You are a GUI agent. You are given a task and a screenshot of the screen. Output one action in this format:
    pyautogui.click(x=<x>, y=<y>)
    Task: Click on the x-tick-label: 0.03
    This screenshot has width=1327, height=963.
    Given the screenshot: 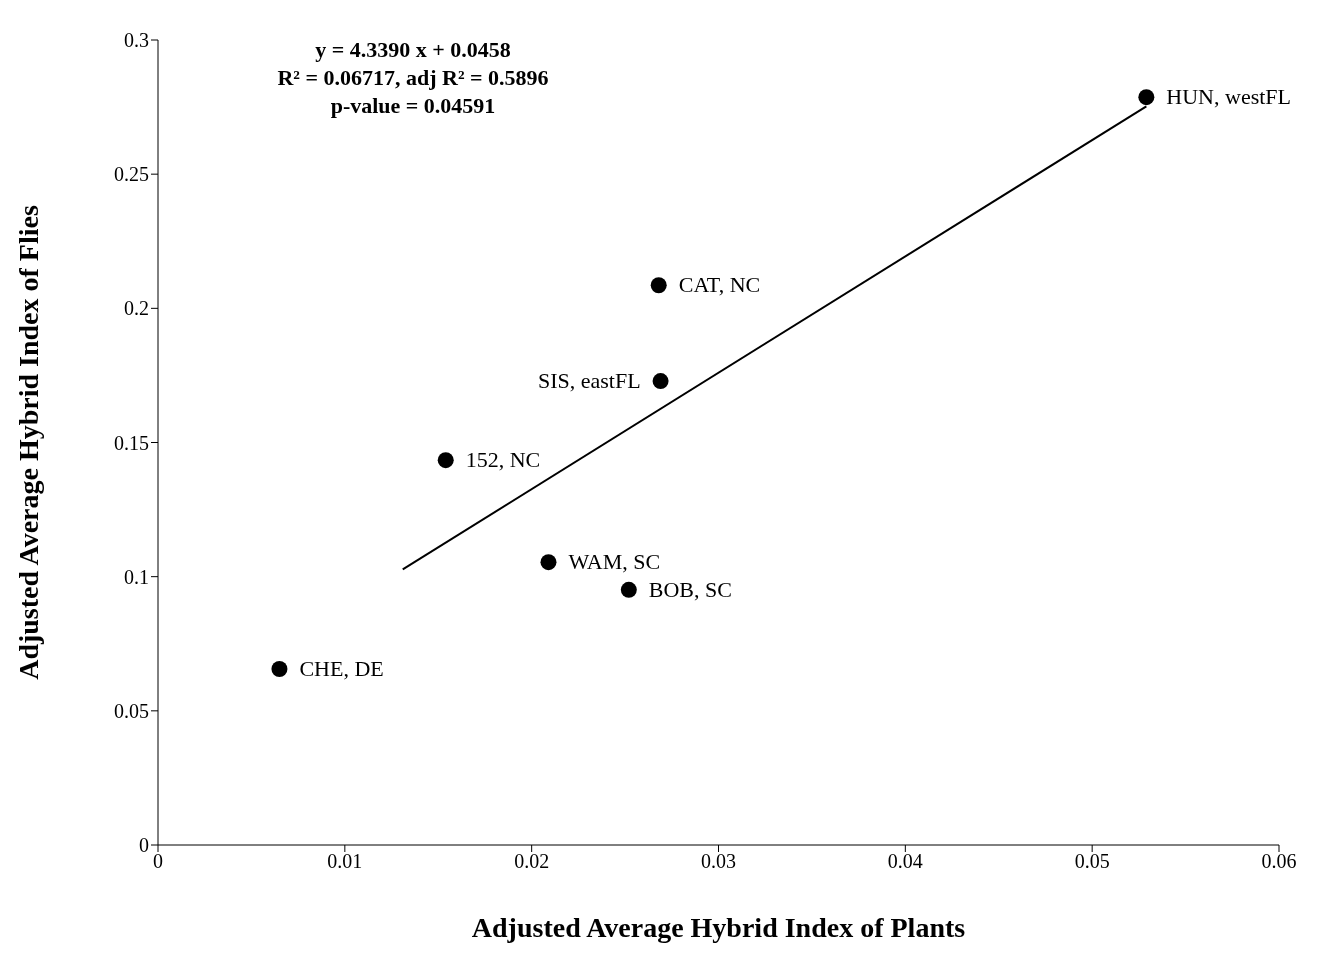 What is the action you would take?
    pyautogui.click(x=718, y=861)
    